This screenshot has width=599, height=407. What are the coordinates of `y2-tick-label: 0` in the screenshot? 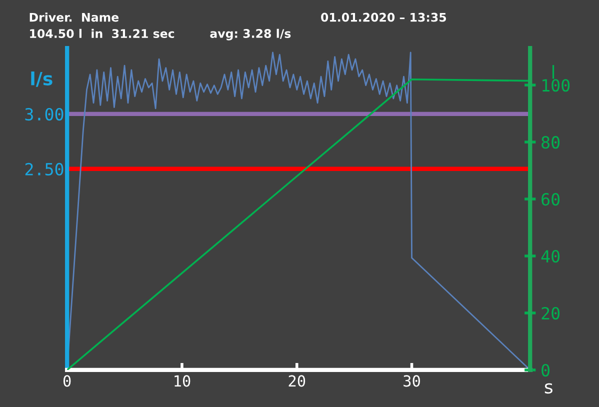 It's located at (546, 370).